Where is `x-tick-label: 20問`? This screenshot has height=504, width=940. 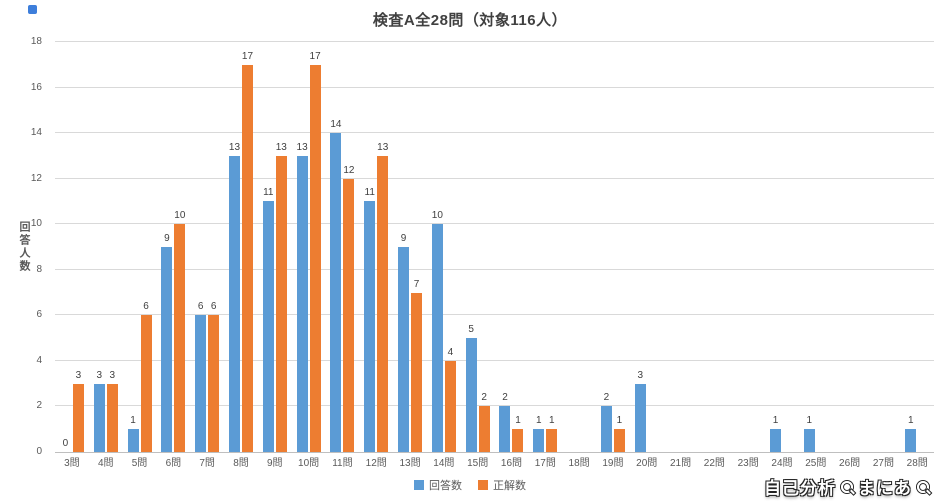
x-tick-label: 20問 is located at coordinates (647, 463).